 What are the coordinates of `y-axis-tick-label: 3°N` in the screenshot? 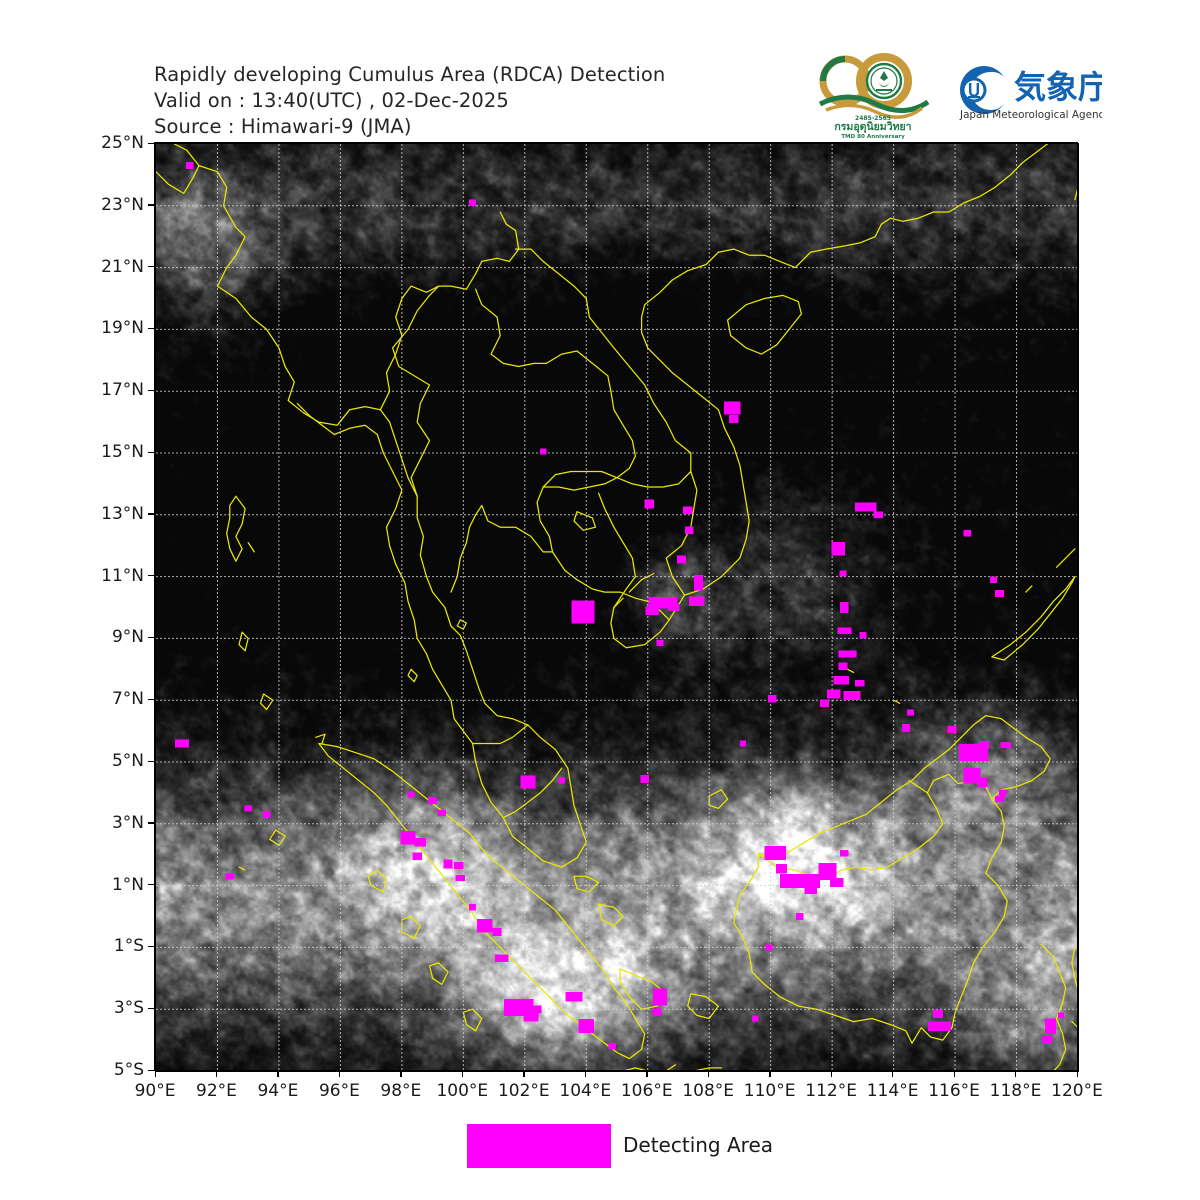 It's located at (127, 822).